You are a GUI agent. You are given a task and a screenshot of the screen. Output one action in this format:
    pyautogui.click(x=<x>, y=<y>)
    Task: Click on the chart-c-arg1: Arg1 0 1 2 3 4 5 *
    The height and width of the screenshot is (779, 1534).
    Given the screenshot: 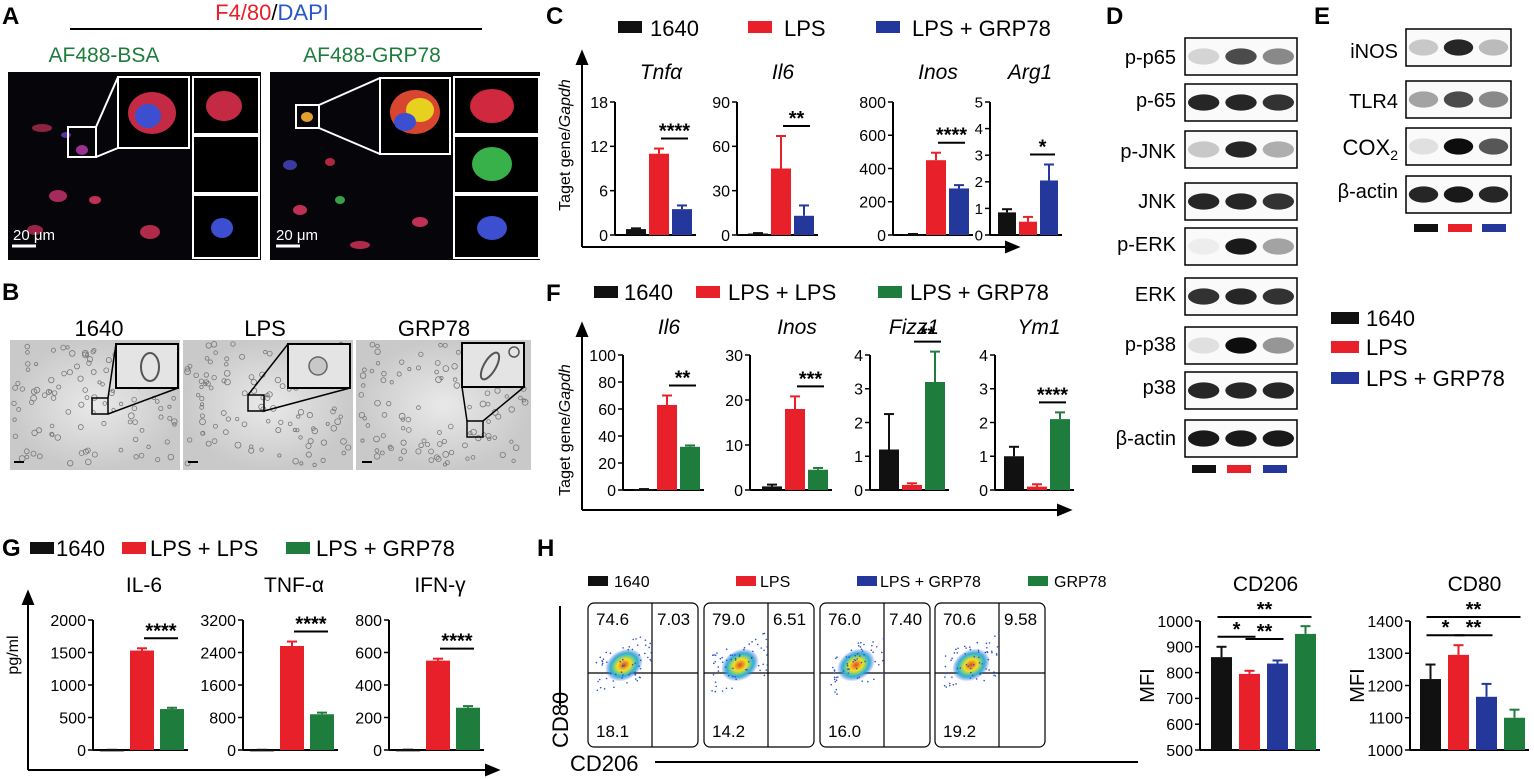 What is the action you would take?
    pyautogui.click(x=1018, y=152)
    